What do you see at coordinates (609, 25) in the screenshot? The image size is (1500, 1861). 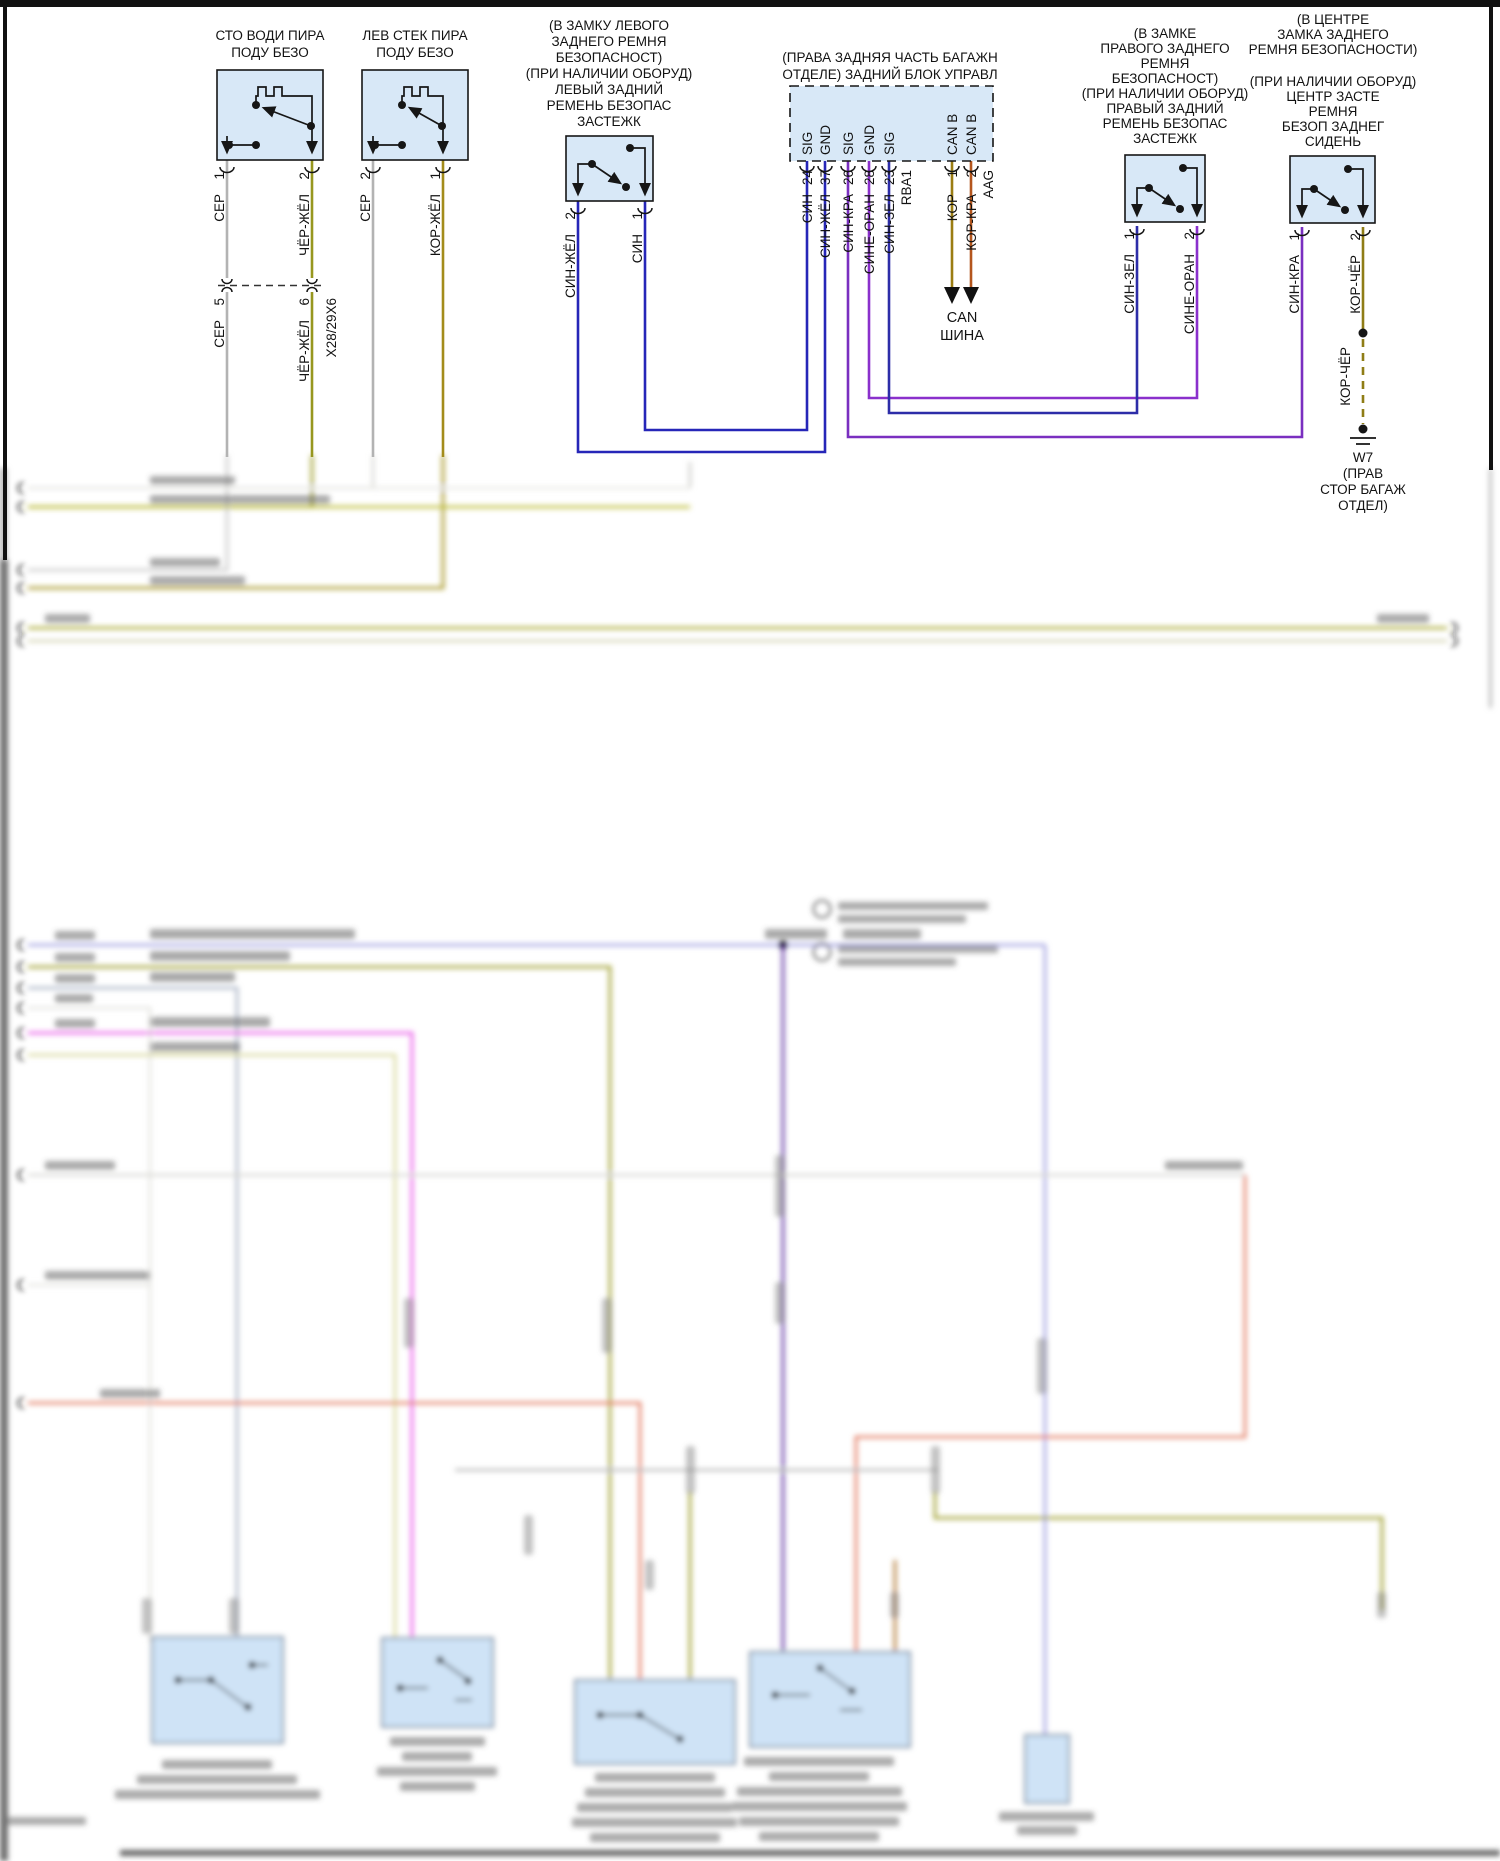 I see `comp-c-title: (В ЗАМКУ ЛЕВОГО` at bounding box center [609, 25].